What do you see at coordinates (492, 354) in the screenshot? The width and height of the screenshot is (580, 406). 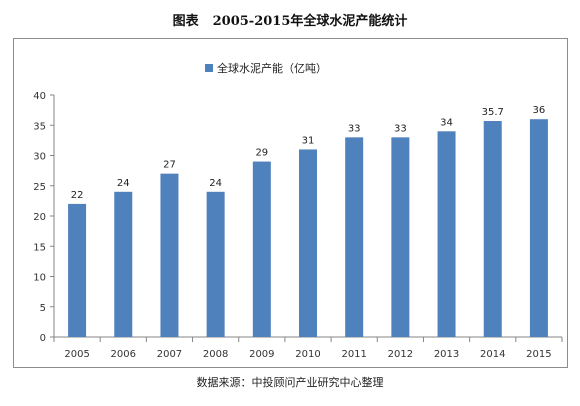 I see `x-tick-label: 2014` at bounding box center [492, 354].